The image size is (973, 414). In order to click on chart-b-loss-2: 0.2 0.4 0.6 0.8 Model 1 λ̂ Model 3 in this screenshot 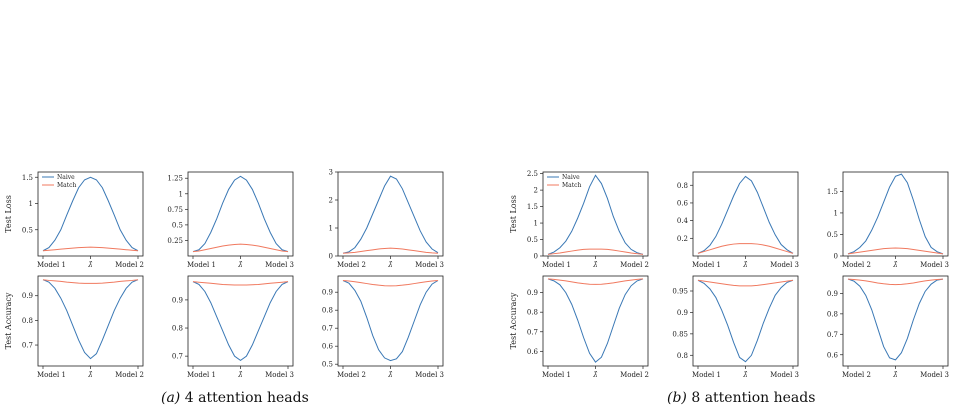, I will do `click(738, 220)`.